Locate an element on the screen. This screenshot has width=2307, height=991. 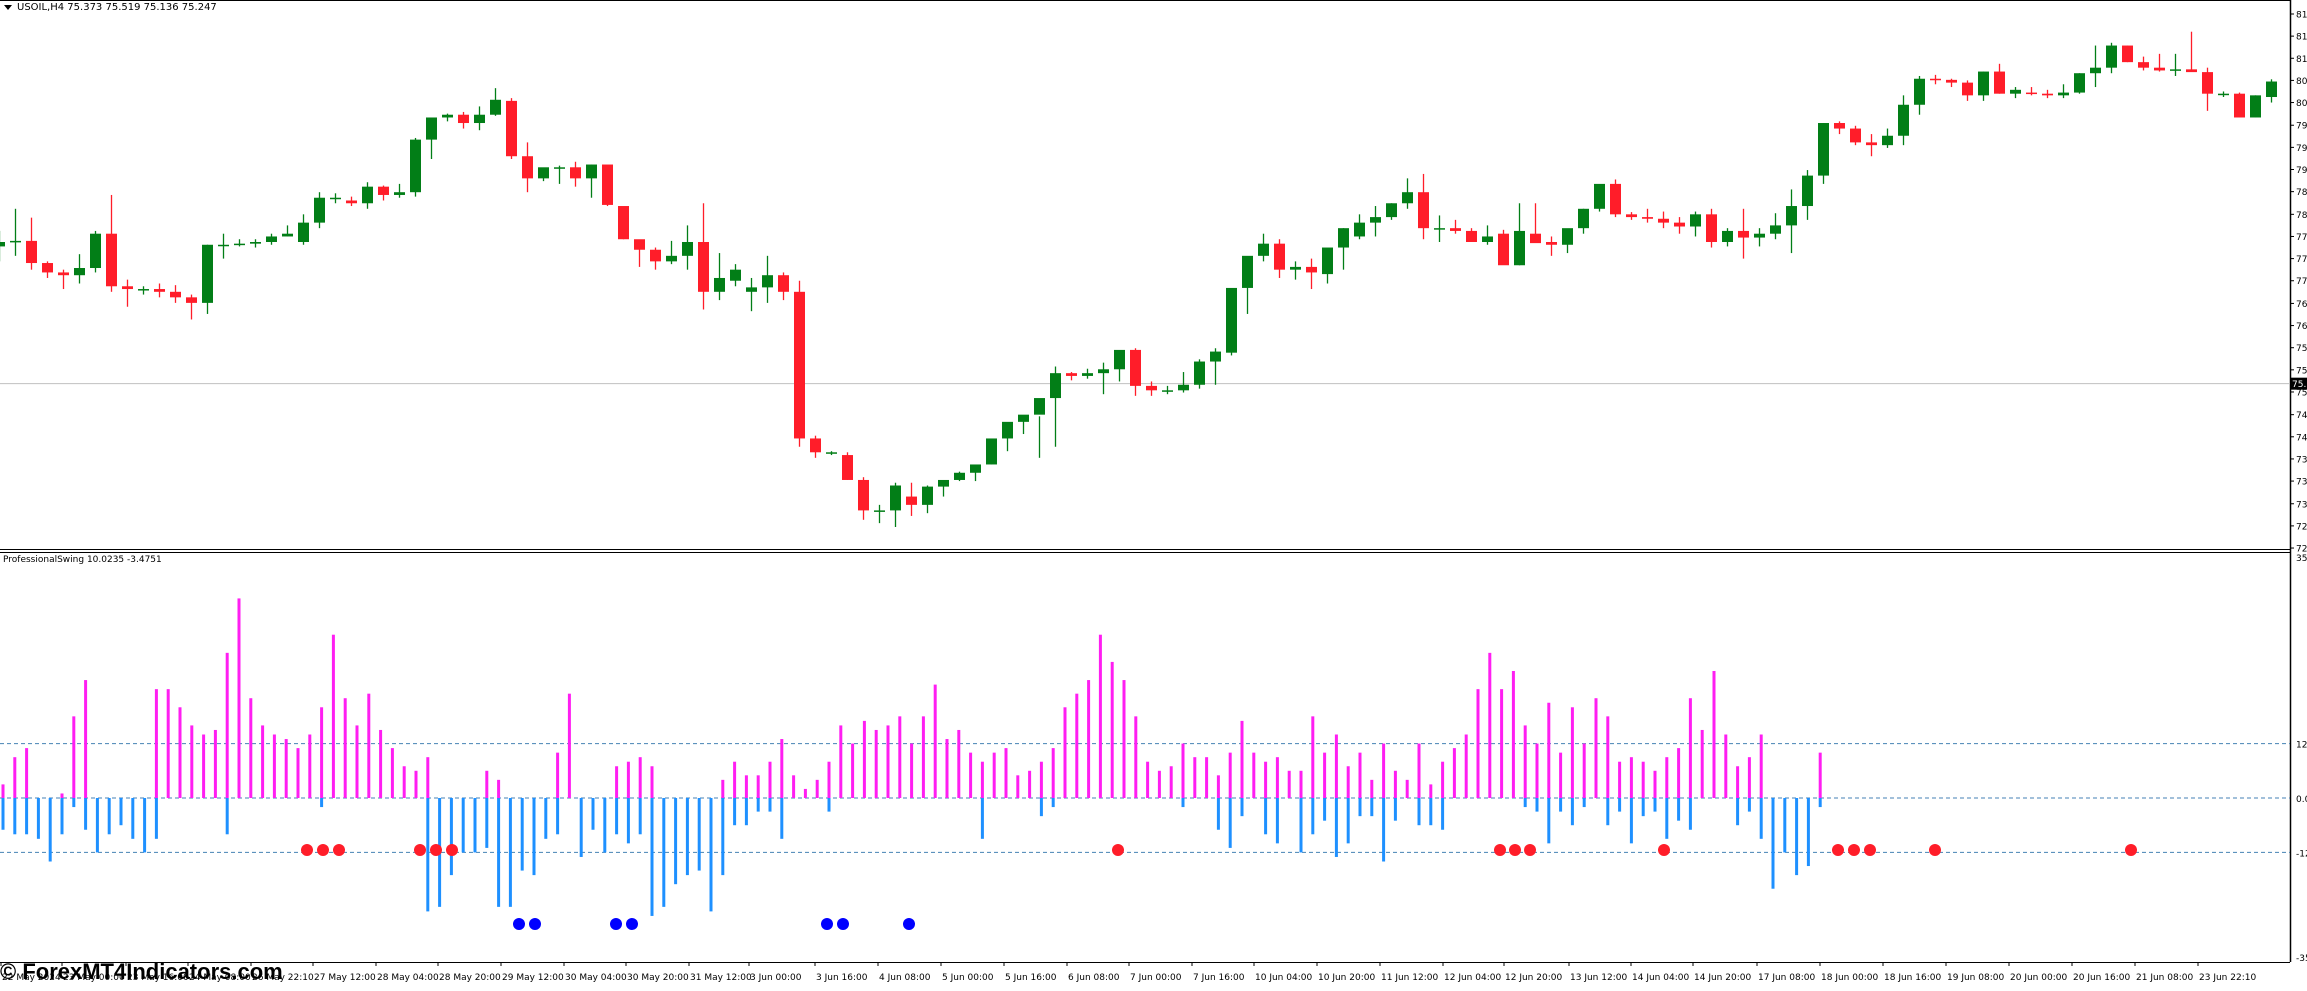
current-price-label: 75.24 is located at coordinates (2299, 385).